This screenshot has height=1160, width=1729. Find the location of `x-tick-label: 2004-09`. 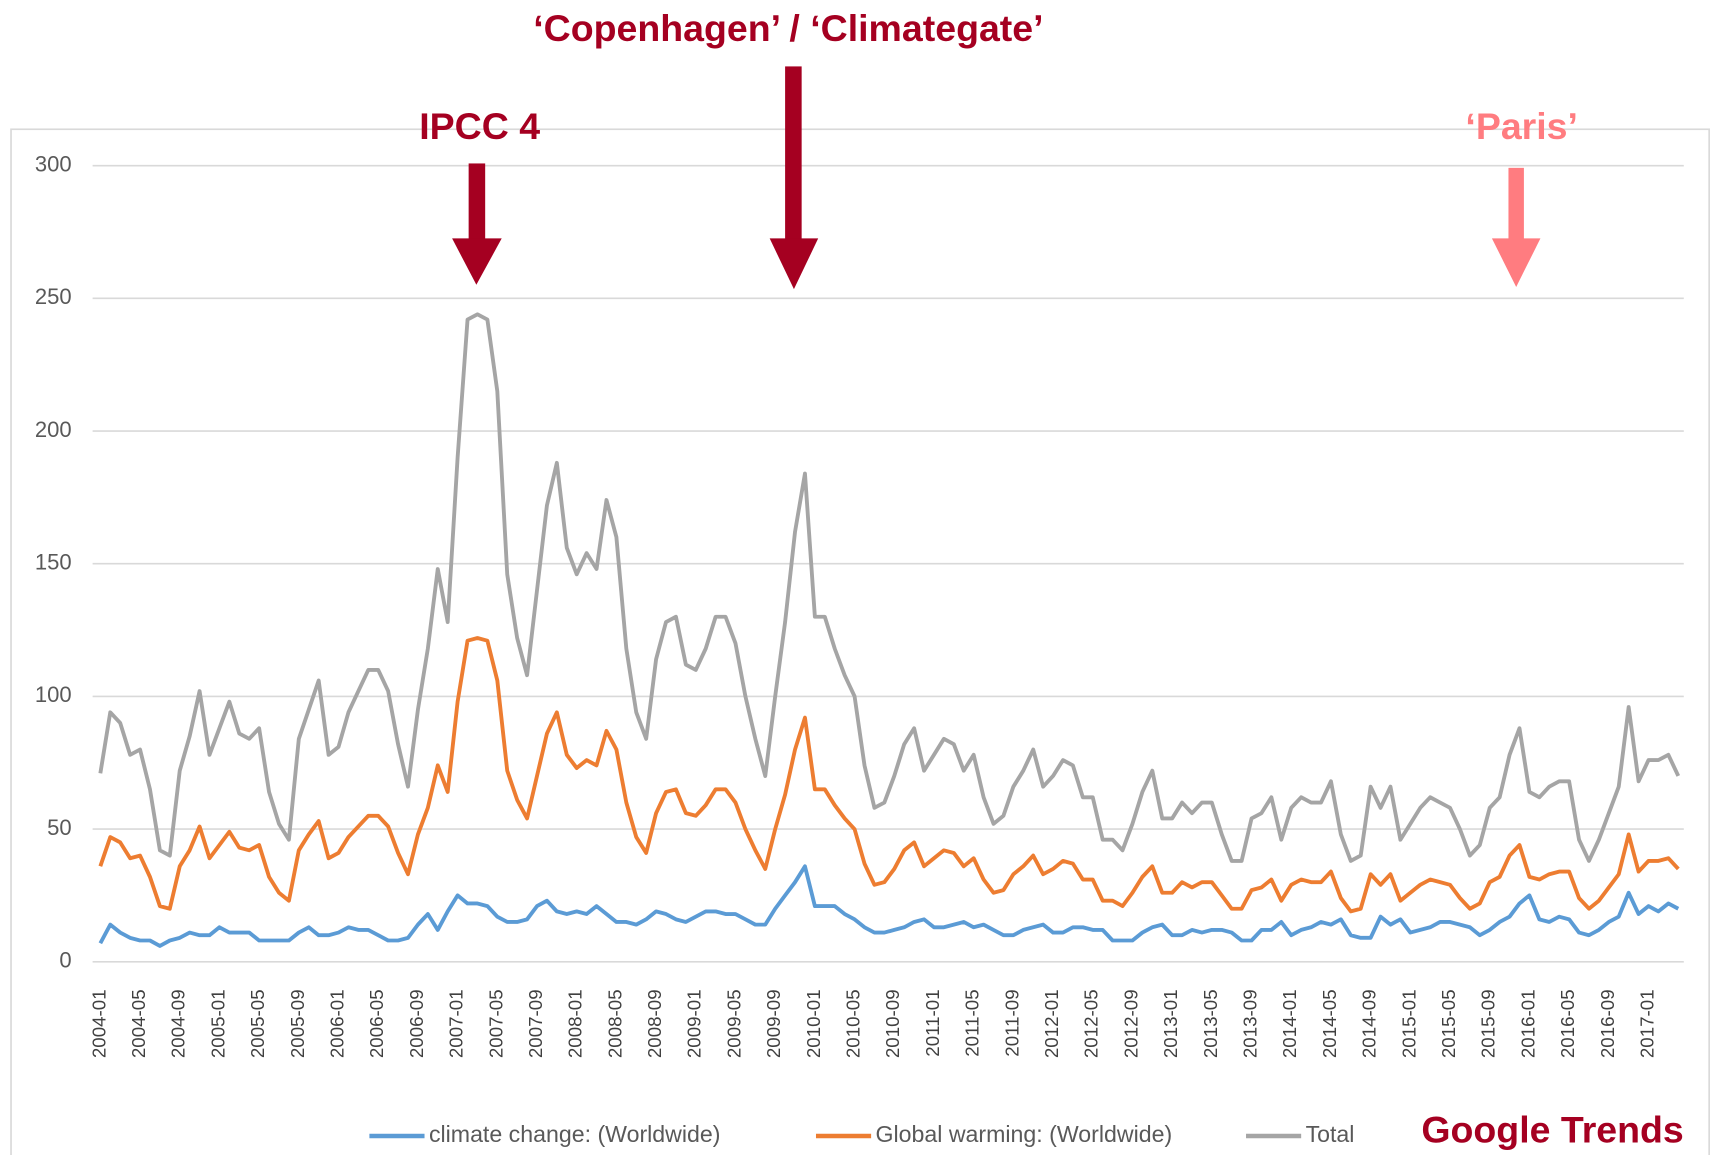

x-tick-label: 2004-09 is located at coordinates (178, 1023).